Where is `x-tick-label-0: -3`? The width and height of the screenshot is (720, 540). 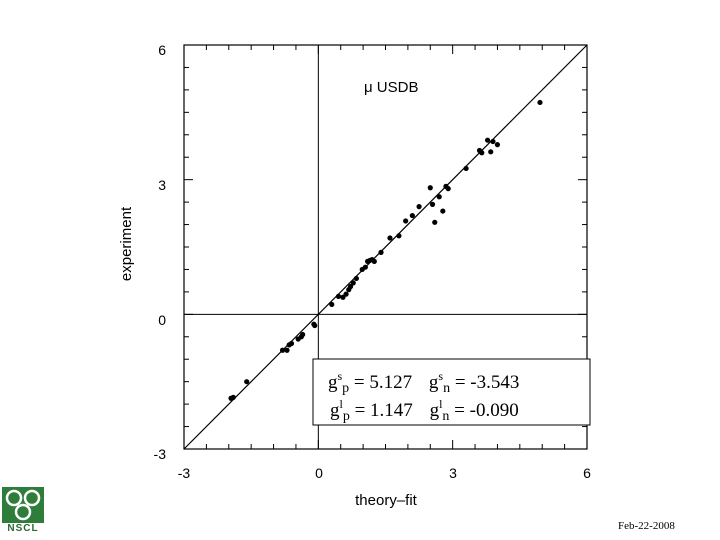 x-tick-label-0: -3 is located at coordinates (184, 473).